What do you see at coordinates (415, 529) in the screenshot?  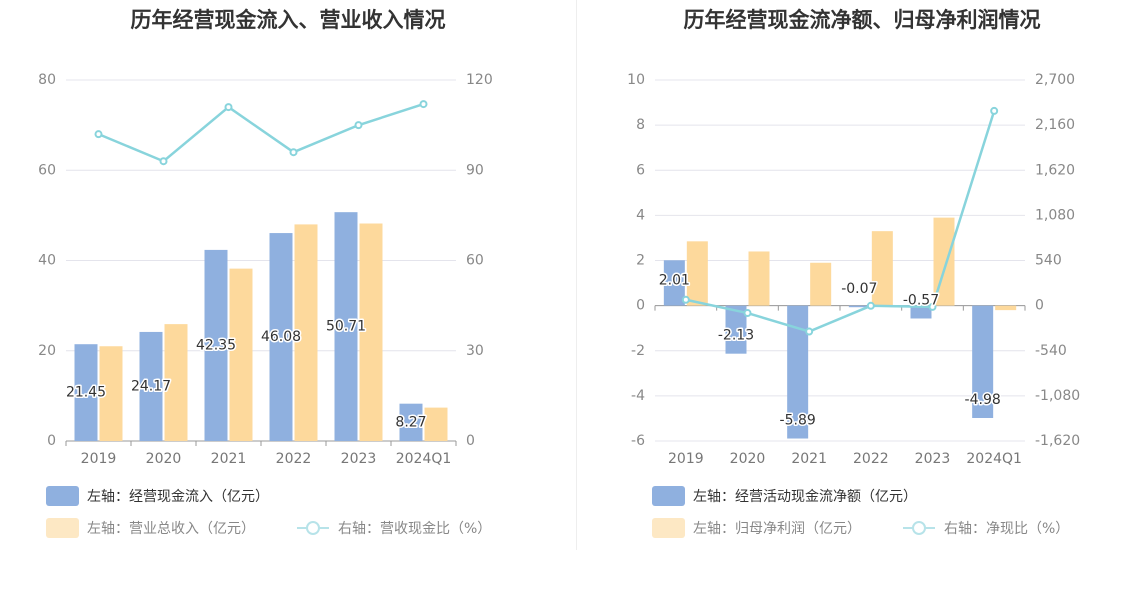 I see `legend-label: 右轴：营收现金比（%）` at bounding box center [415, 529].